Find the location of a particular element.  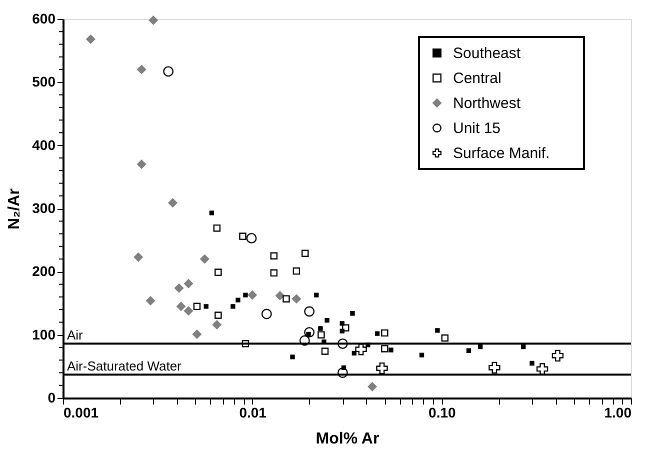

y-tick-label: 100 is located at coordinates (44, 334).